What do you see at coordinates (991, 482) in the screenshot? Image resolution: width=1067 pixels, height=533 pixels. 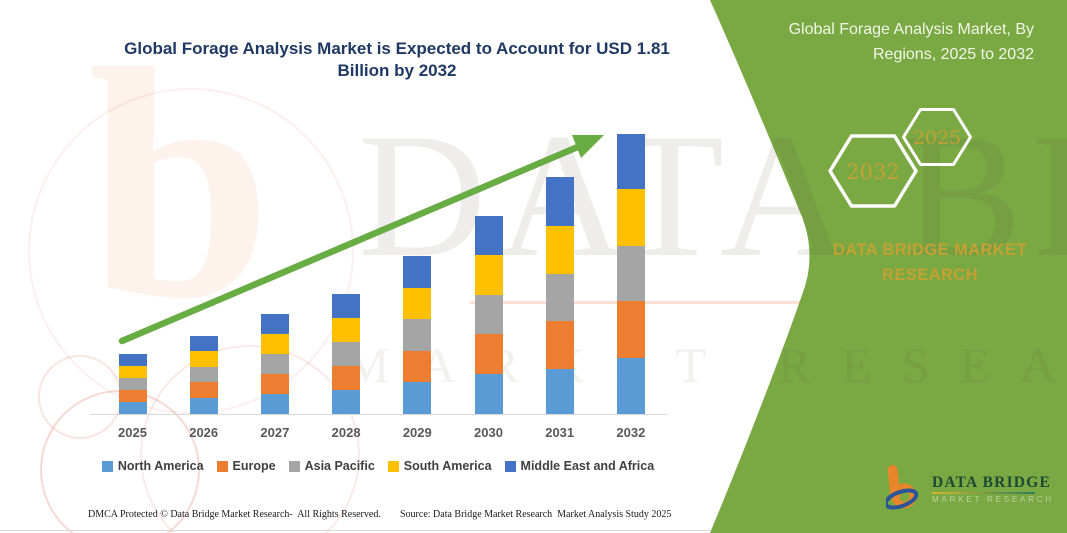 I see `logo-wordmark: DATA BRIDGE` at bounding box center [991, 482].